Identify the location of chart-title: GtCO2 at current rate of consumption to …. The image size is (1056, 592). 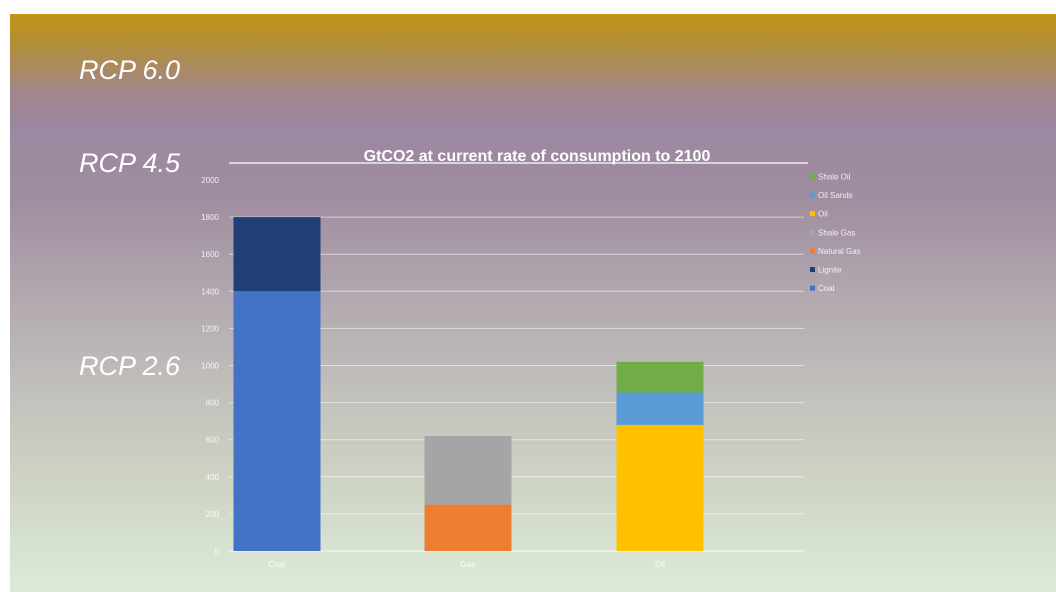
(537, 156).